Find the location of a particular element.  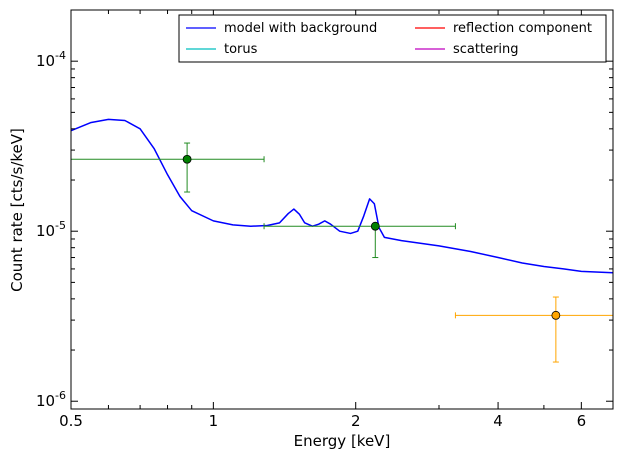

y-tick-label: 10⁻⁶ is located at coordinates (51, 399).